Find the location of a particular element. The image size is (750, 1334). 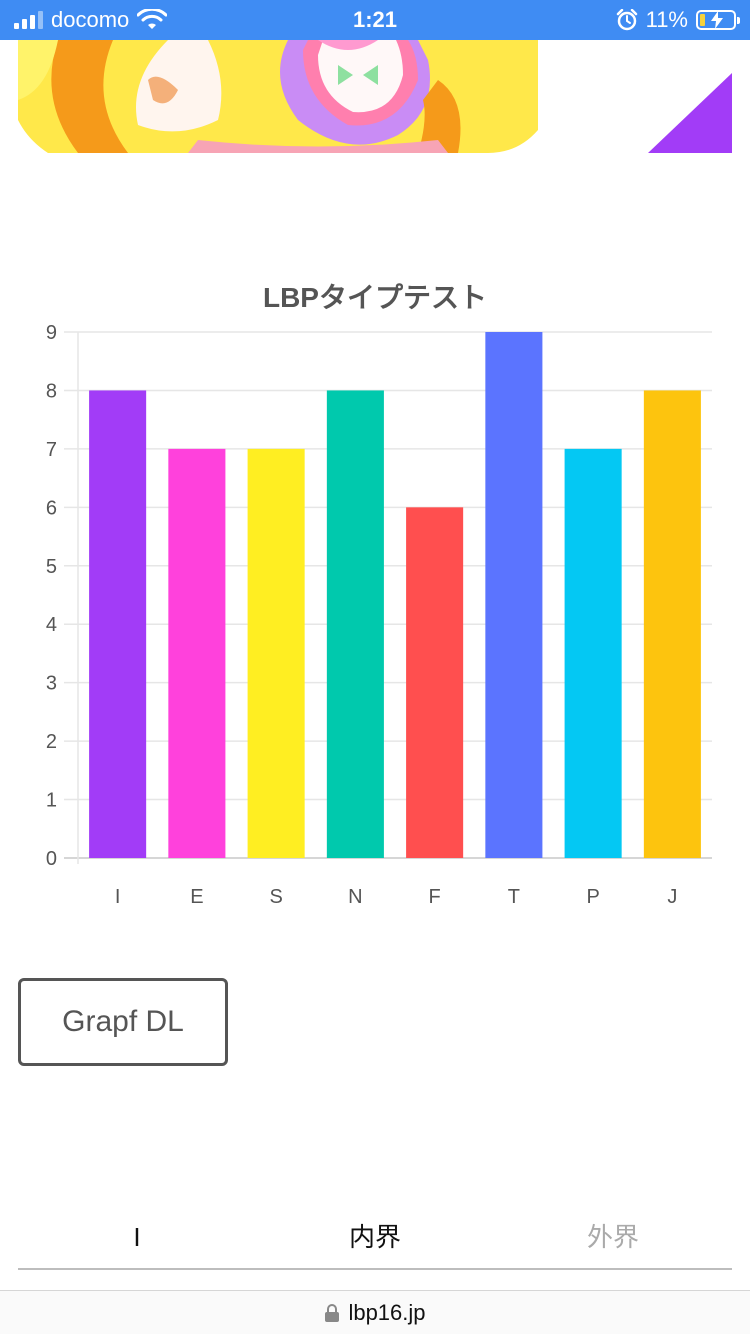

bar-S is located at coordinates (276, 653).